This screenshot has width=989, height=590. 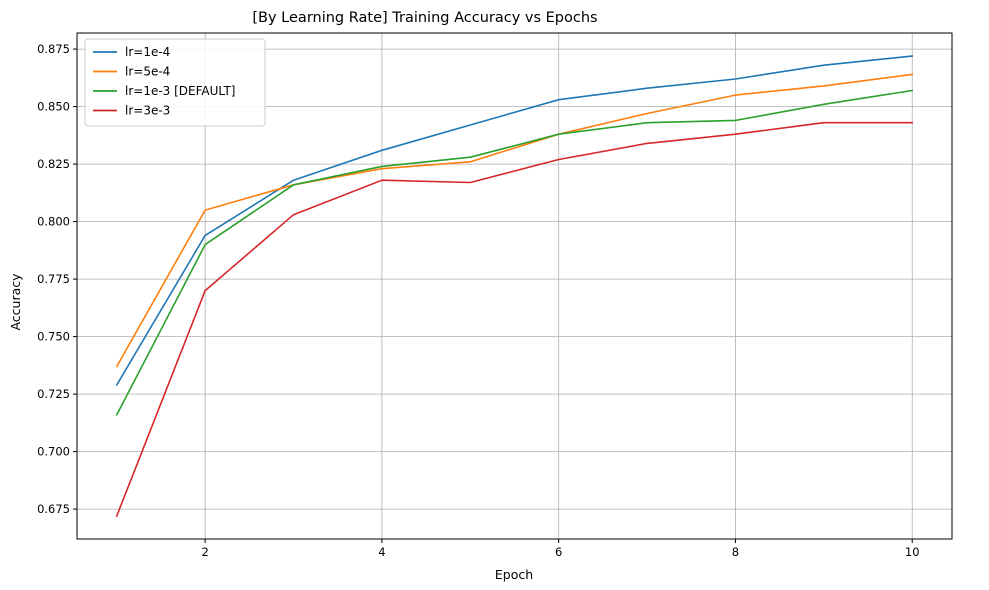 I want to click on x-tick-label: 2, so click(x=204, y=552).